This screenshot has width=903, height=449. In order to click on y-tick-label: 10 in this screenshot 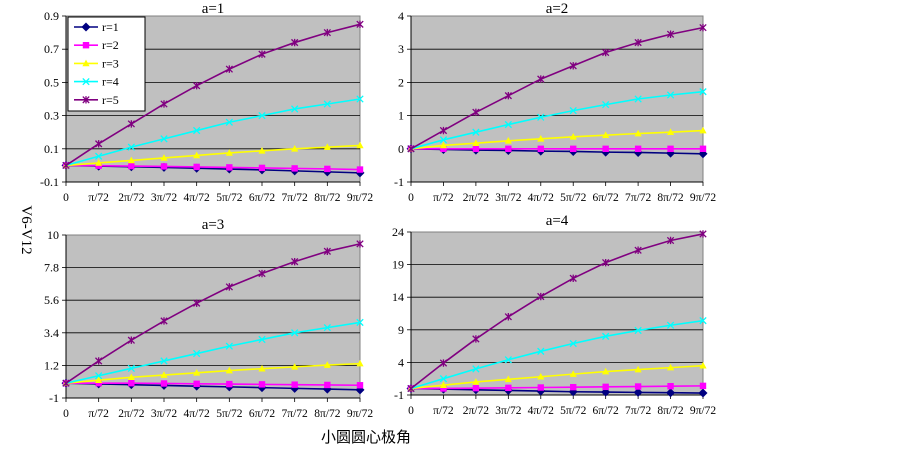, I will do `click(53, 235)`.